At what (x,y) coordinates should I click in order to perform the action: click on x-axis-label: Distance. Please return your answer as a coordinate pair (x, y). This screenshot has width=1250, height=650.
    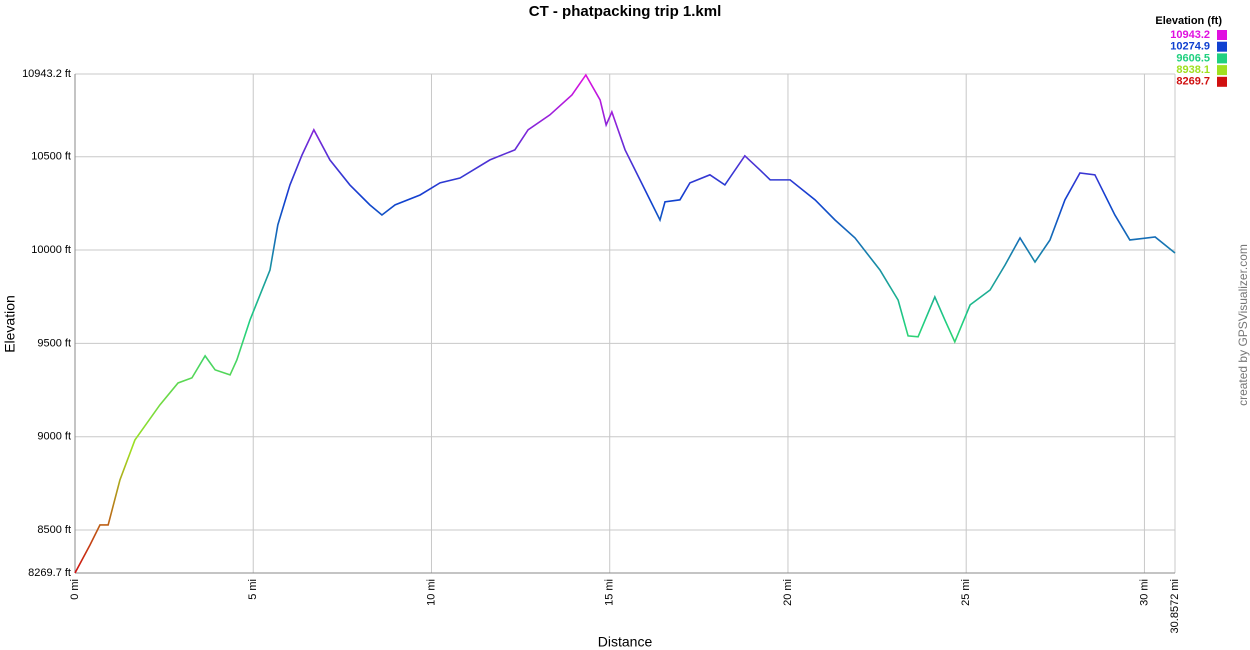
    Looking at the image, I should click on (625, 642).